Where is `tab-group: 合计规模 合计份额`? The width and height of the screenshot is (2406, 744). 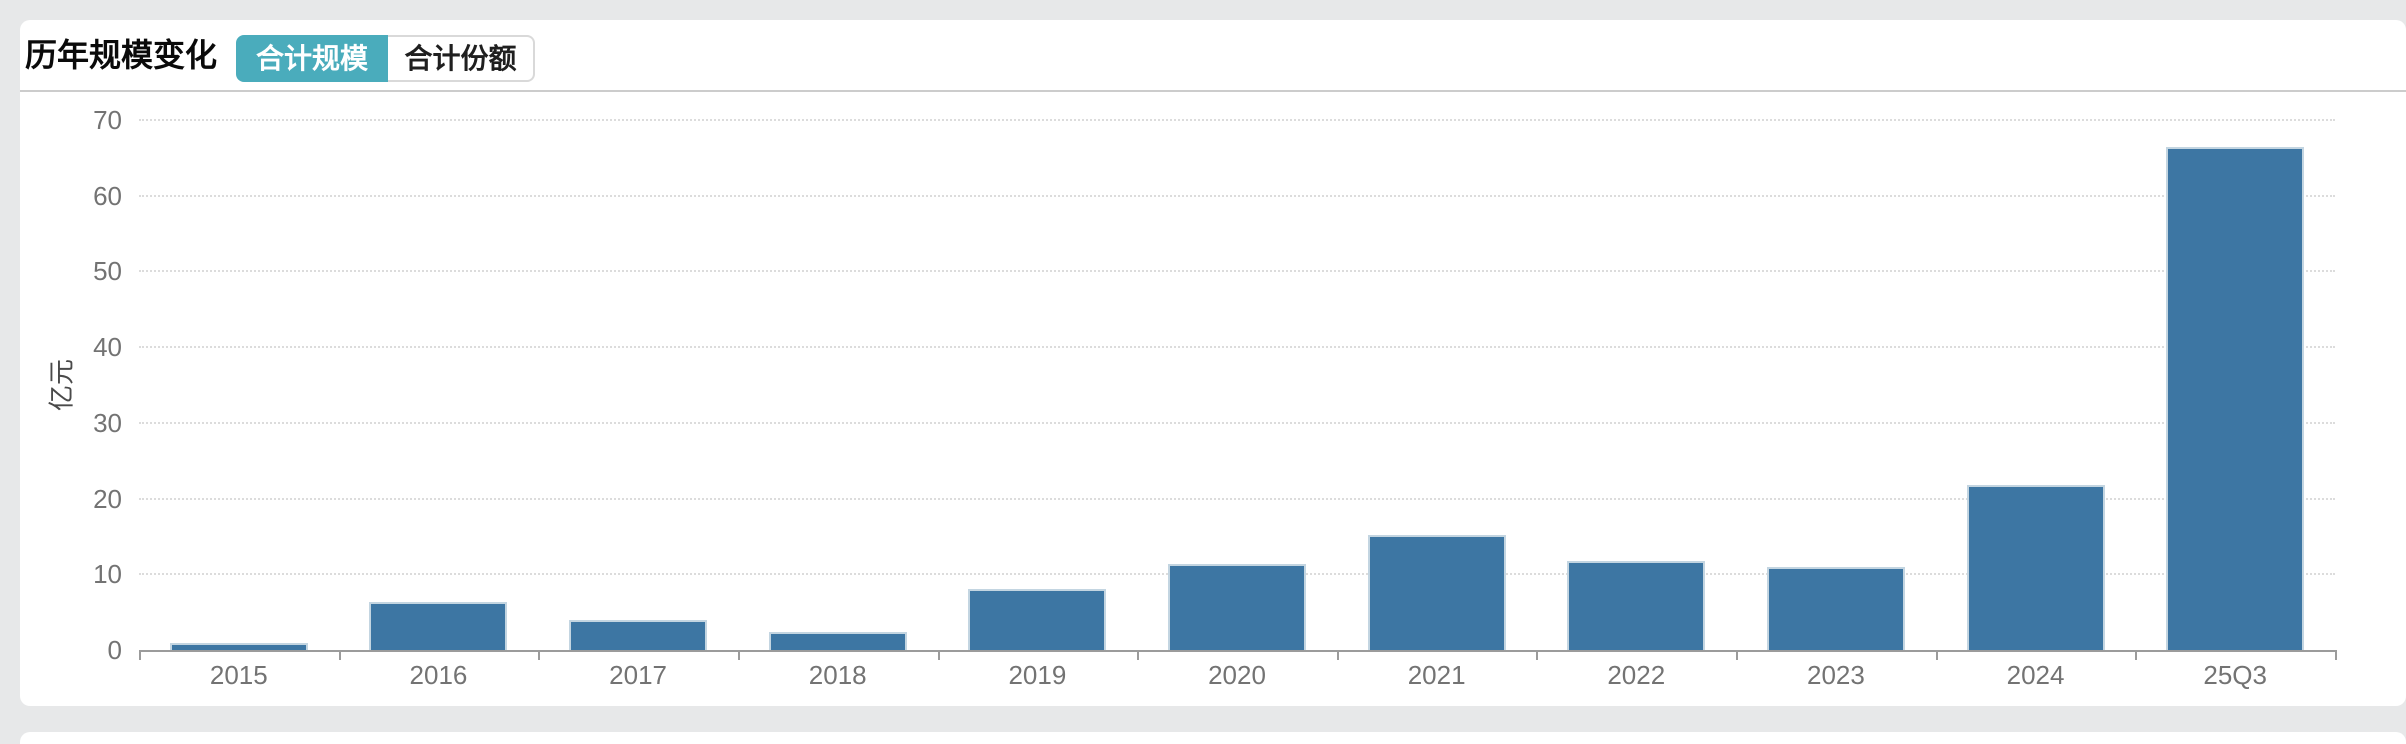 tab-group: 合计规模 合计份额 is located at coordinates (386, 58).